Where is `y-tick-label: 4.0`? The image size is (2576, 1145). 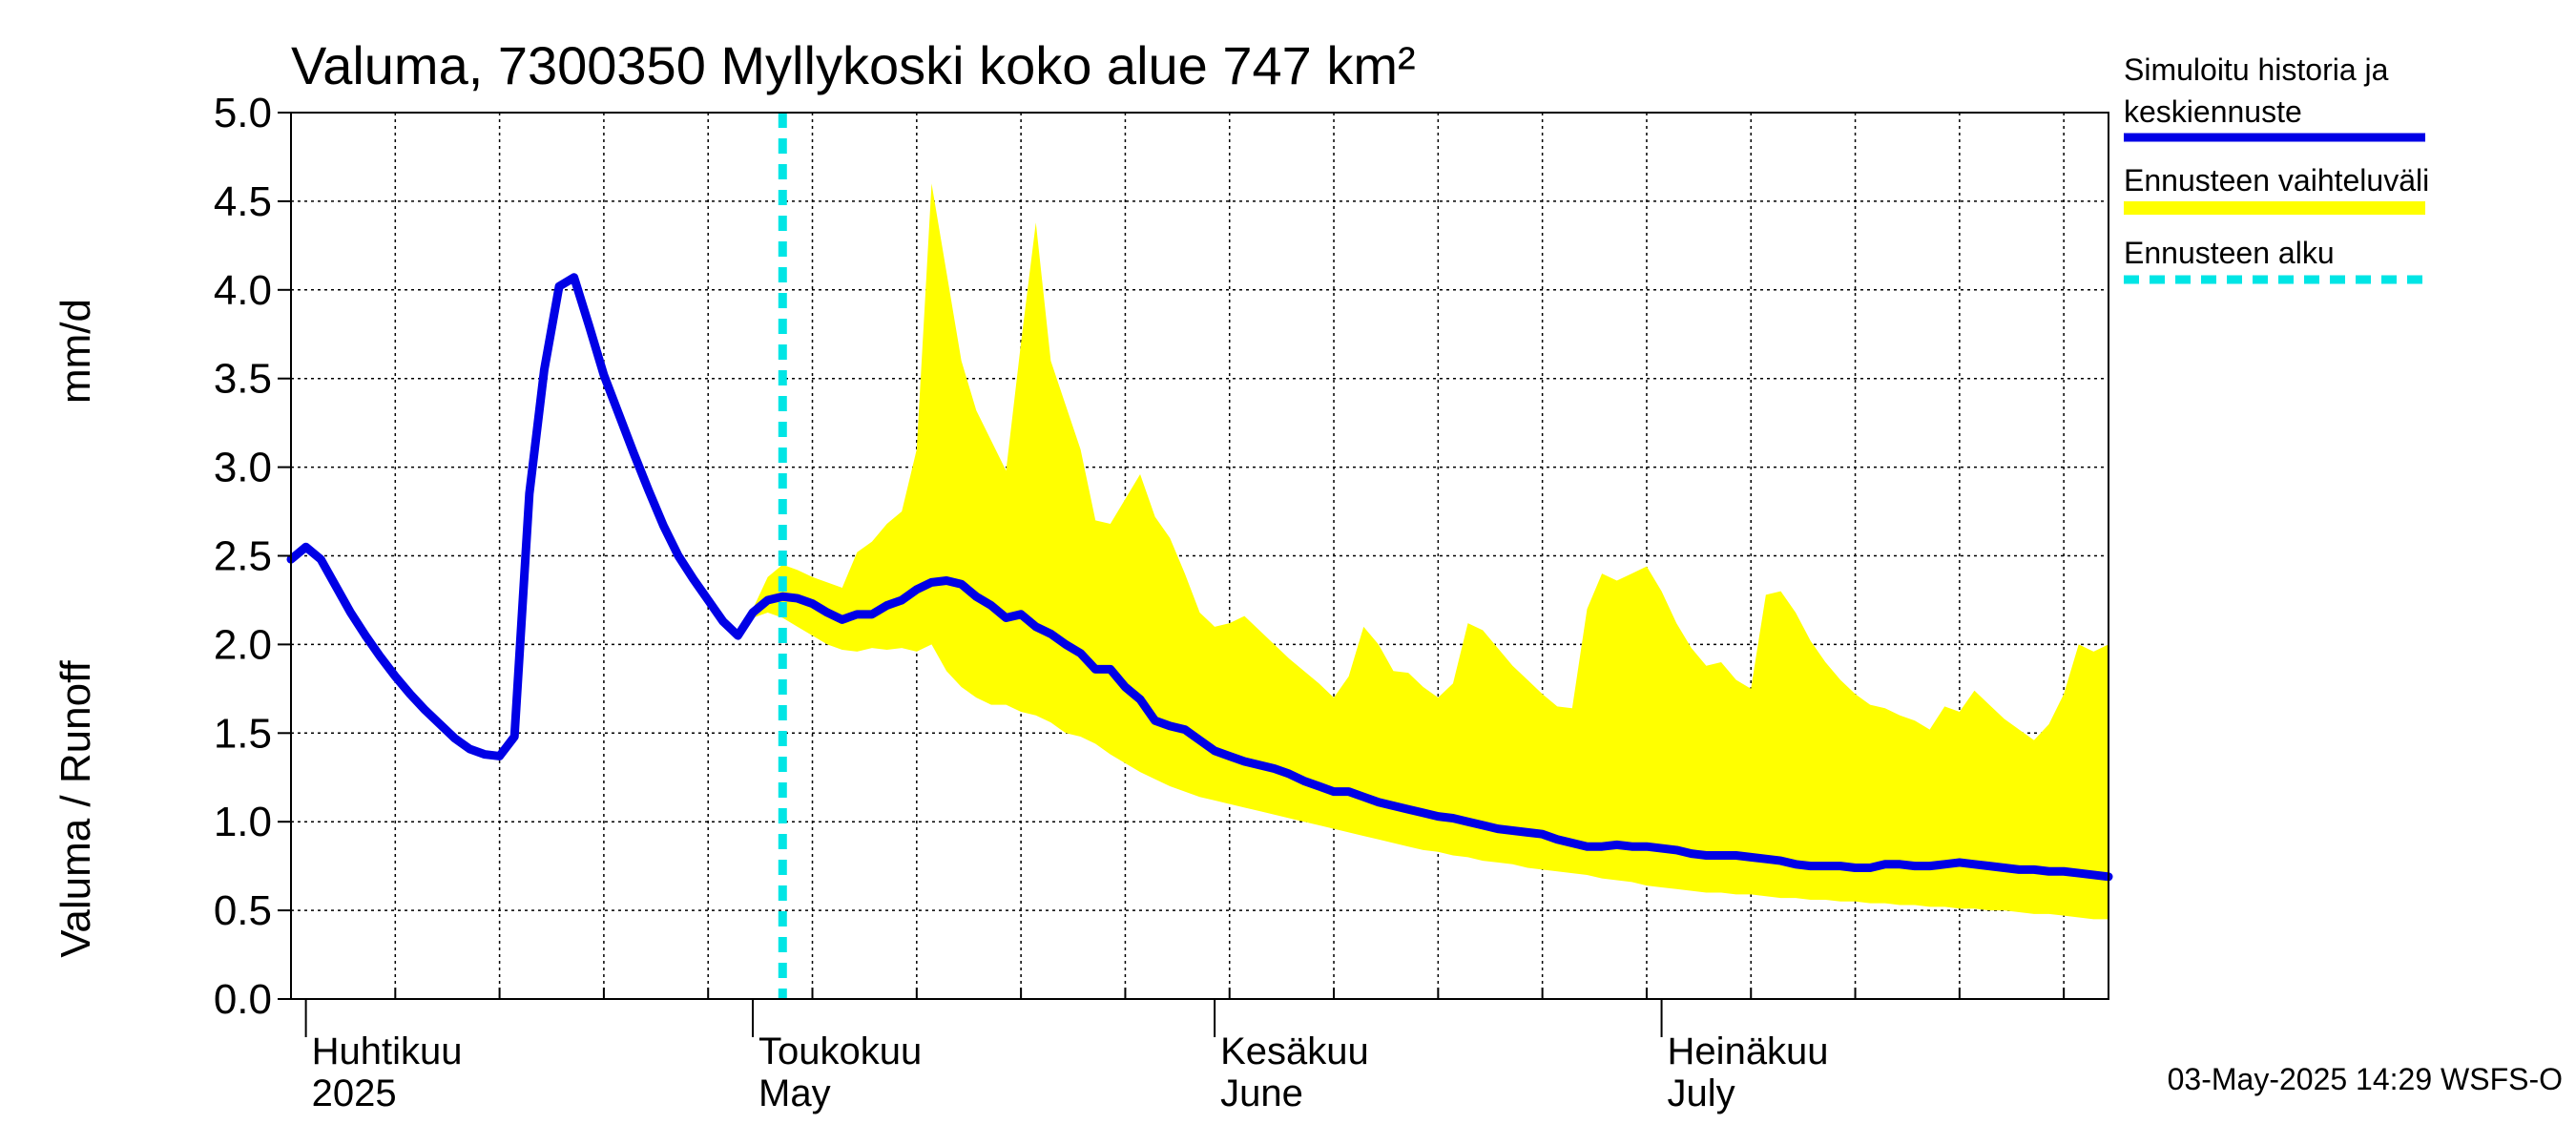
y-tick-label: 4.0 is located at coordinates (243, 290).